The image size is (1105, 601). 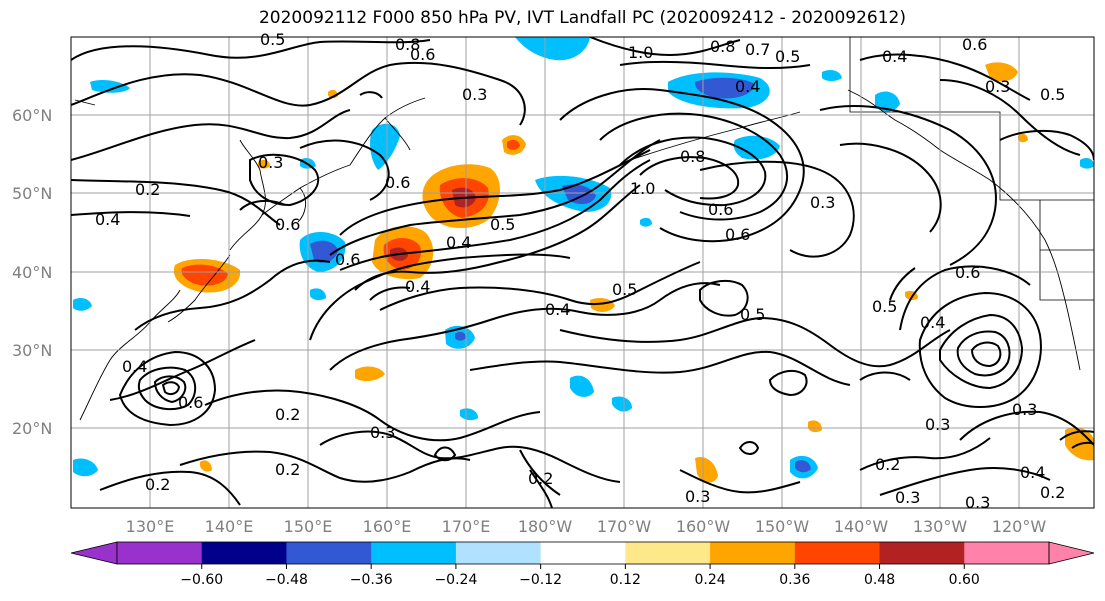 What do you see at coordinates (201, 580) in the screenshot?
I see `colorbar-tick-label: −0.60` at bounding box center [201, 580].